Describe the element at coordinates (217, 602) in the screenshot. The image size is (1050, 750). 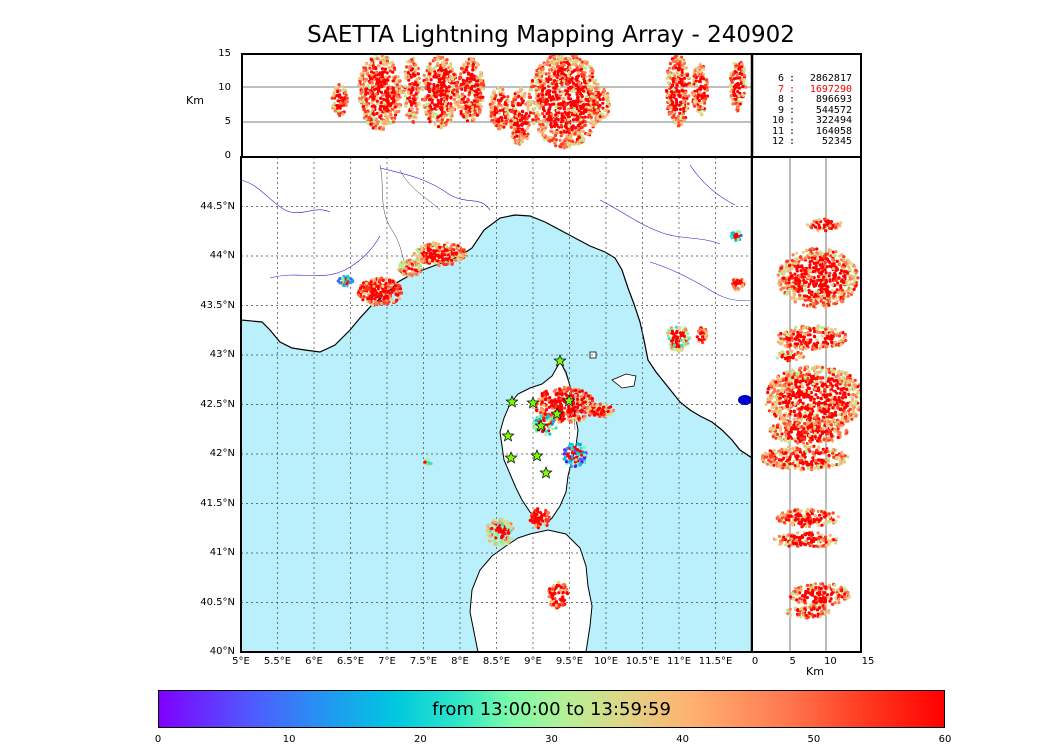
I see `lat-tick-label: 40.5°N` at that location.